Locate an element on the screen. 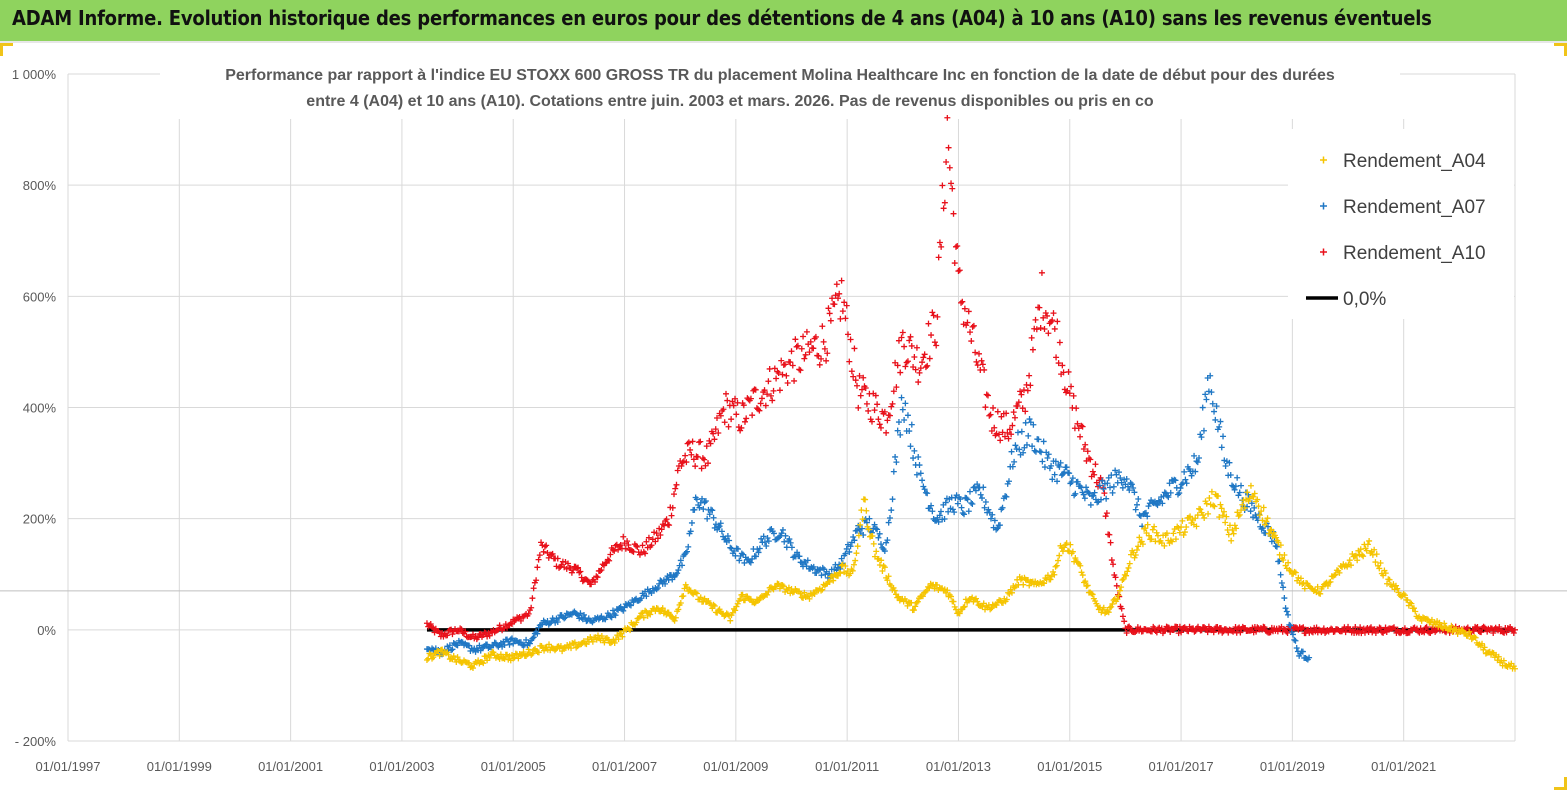 This screenshot has width=1567, height=795. legend-label: Rendement_A07 is located at coordinates (1414, 207).